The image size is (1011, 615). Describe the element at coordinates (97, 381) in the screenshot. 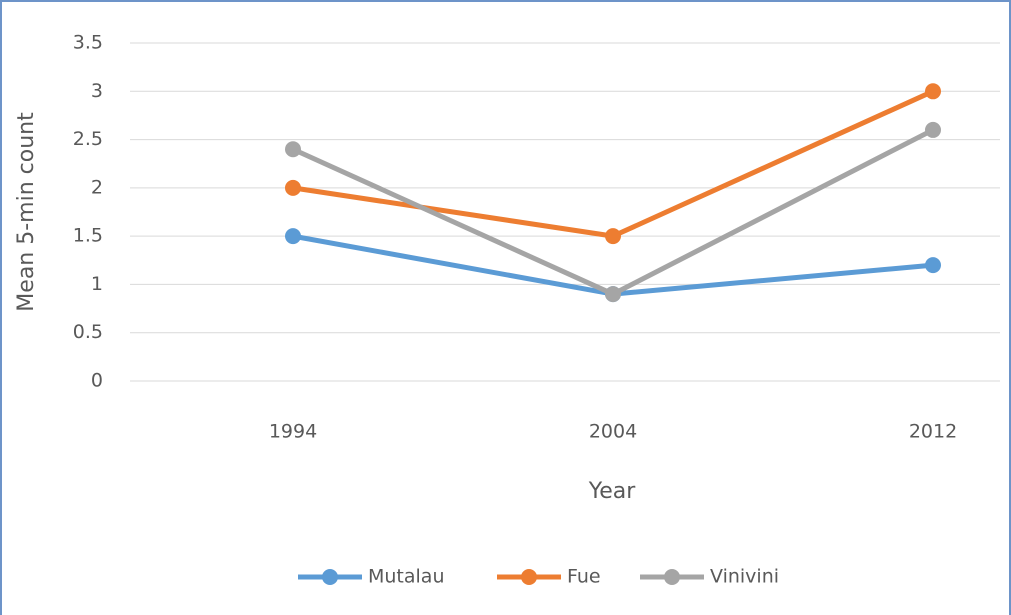

I see `y-tick-label: 0` at that location.